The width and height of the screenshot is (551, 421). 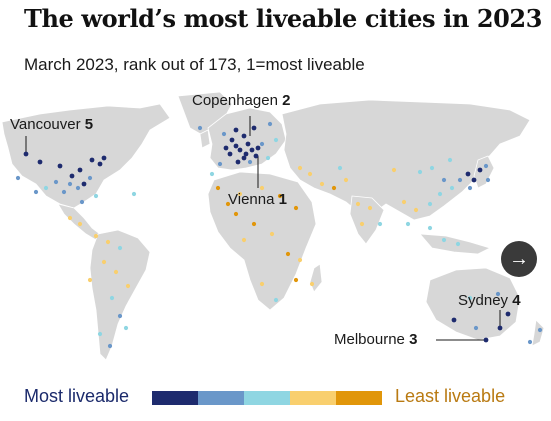 What do you see at coordinates (235, 100) in the screenshot?
I see `label-copenhagen-city: Copenhagen` at bounding box center [235, 100].